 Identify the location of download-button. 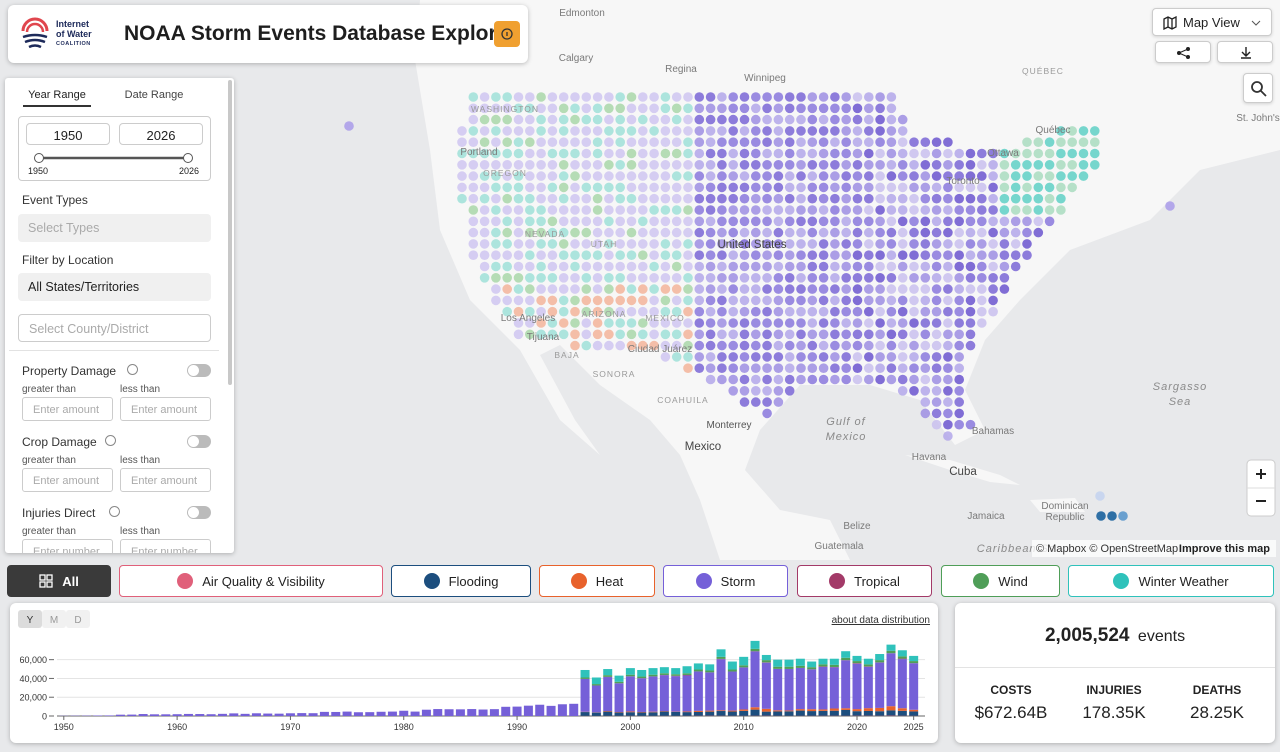
(1245, 52).